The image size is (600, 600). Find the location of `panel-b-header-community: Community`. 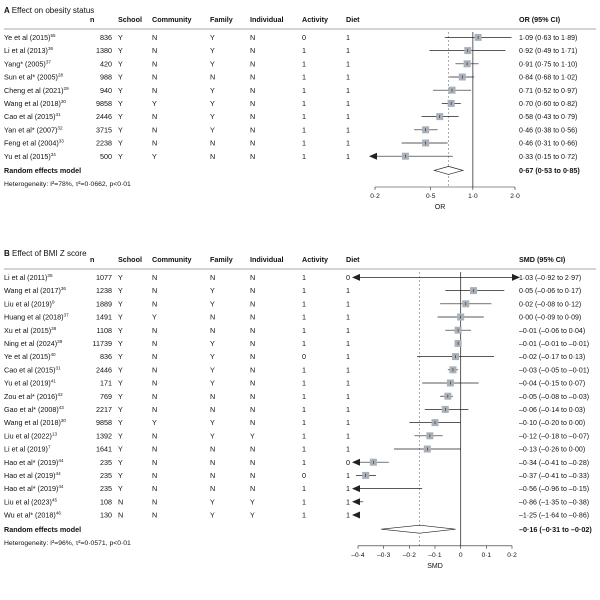

panel-b-header-community: Community is located at coordinates (172, 259).